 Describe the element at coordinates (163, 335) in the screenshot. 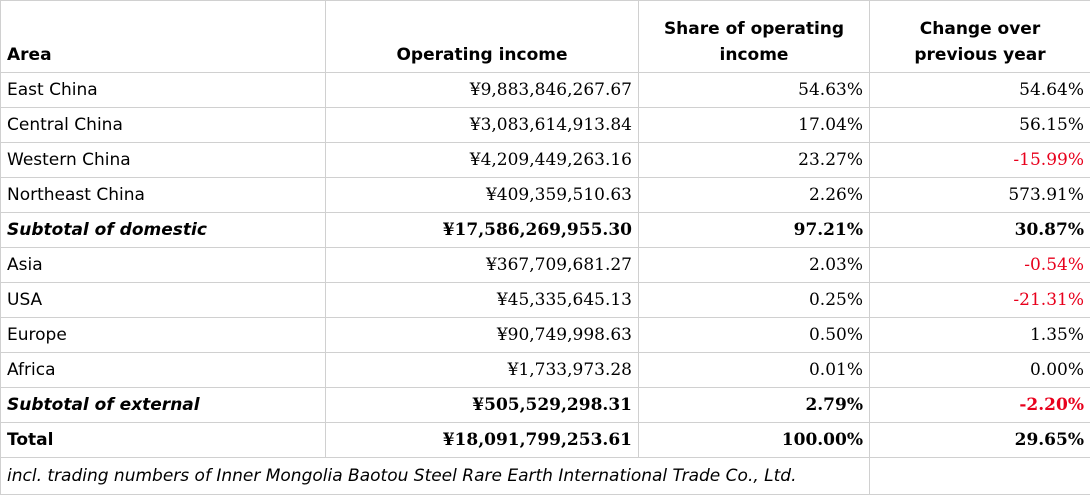

I see `cell-area: Europe` at that location.